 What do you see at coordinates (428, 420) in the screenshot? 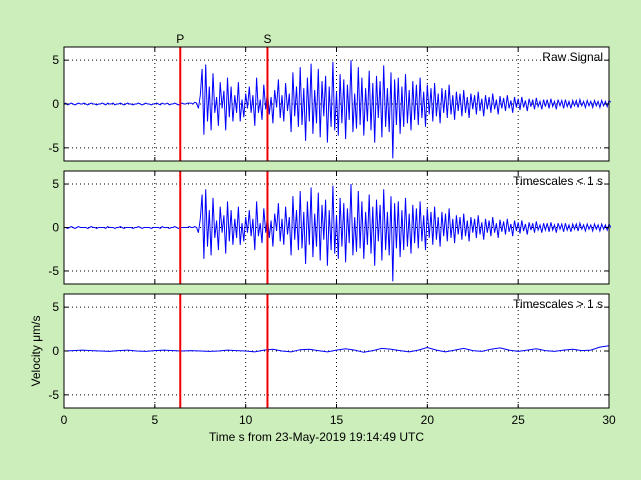
I see `x-tick-label: 20` at bounding box center [428, 420].